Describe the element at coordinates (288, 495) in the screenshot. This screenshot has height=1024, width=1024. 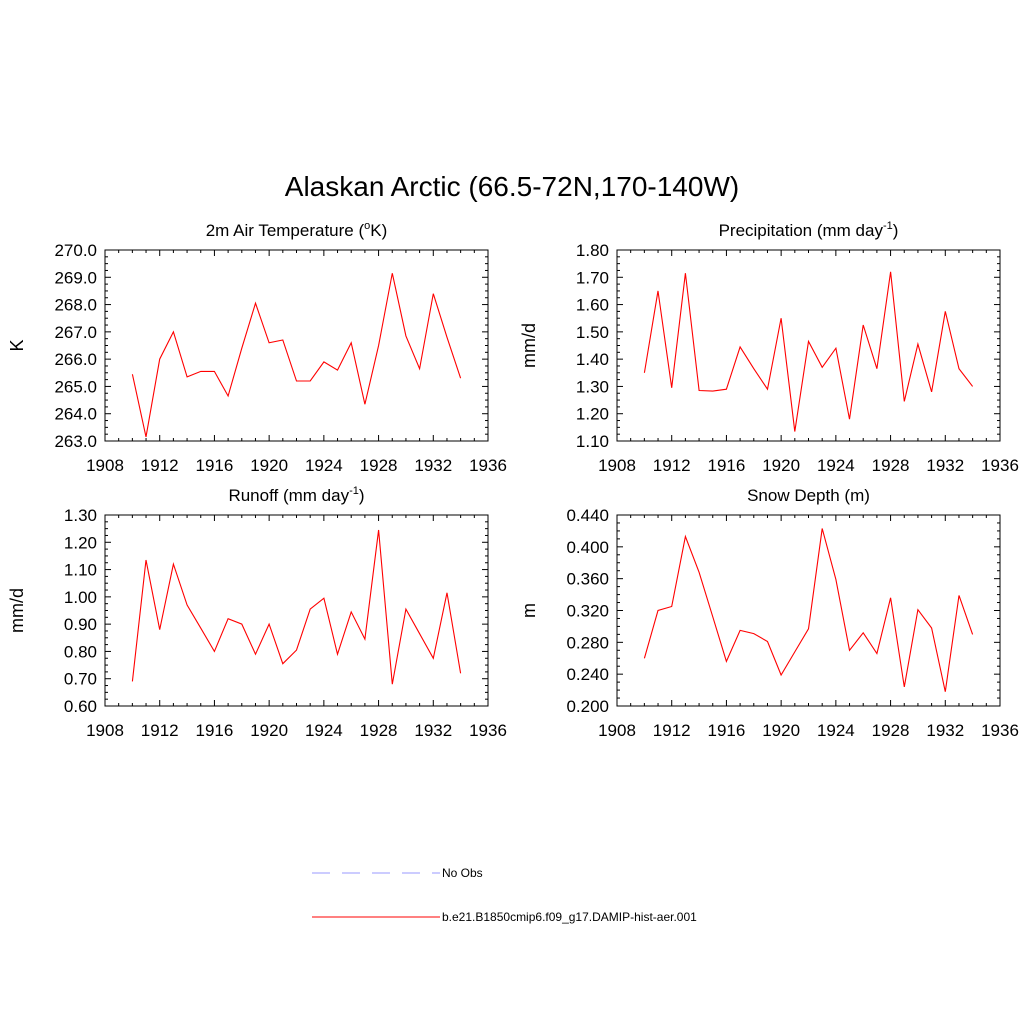
I see `panel-title-main: Runoff (mm day` at that location.